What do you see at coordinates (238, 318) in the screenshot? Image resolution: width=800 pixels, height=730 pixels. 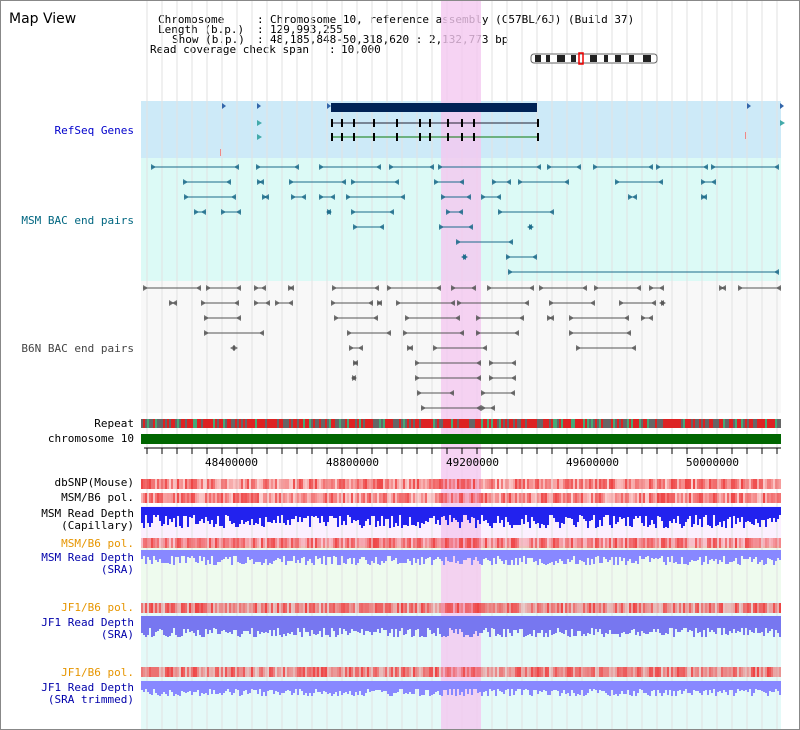 I see `b6n-bac-pair-end` at bounding box center [238, 318].